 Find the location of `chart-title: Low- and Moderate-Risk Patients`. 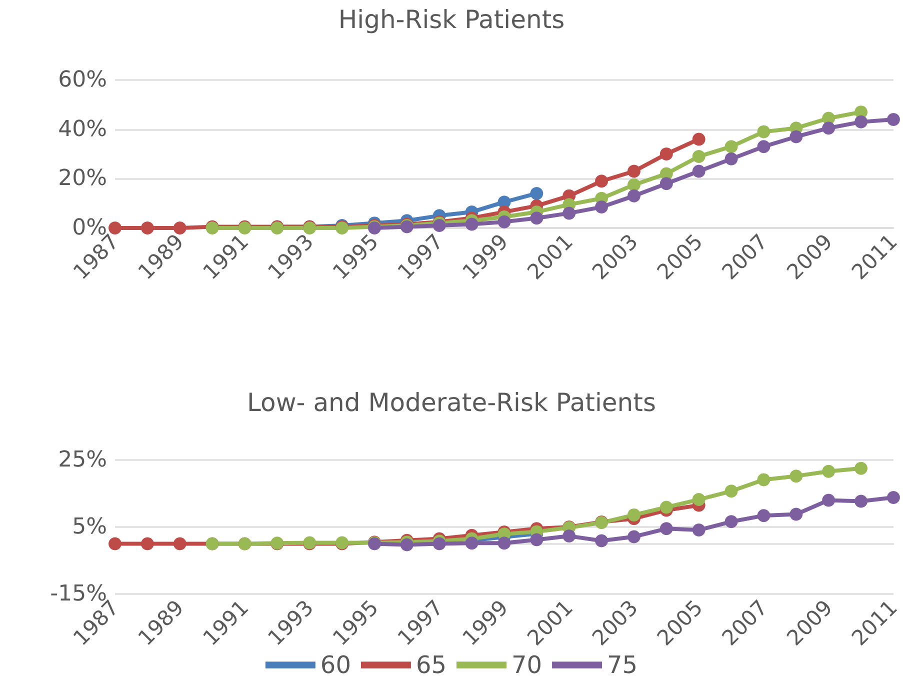

chart-title: Low- and Moderate-Risk Patients is located at coordinates (451, 402).